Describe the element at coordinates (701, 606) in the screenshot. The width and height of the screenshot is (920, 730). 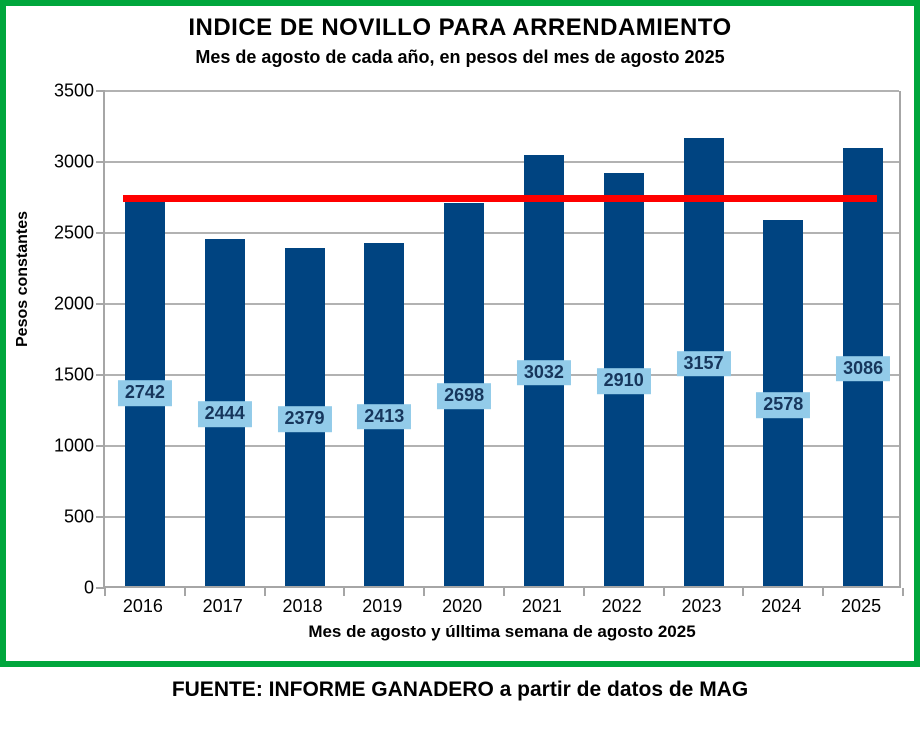
I see `x-tick-label-2023: 2023` at that location.